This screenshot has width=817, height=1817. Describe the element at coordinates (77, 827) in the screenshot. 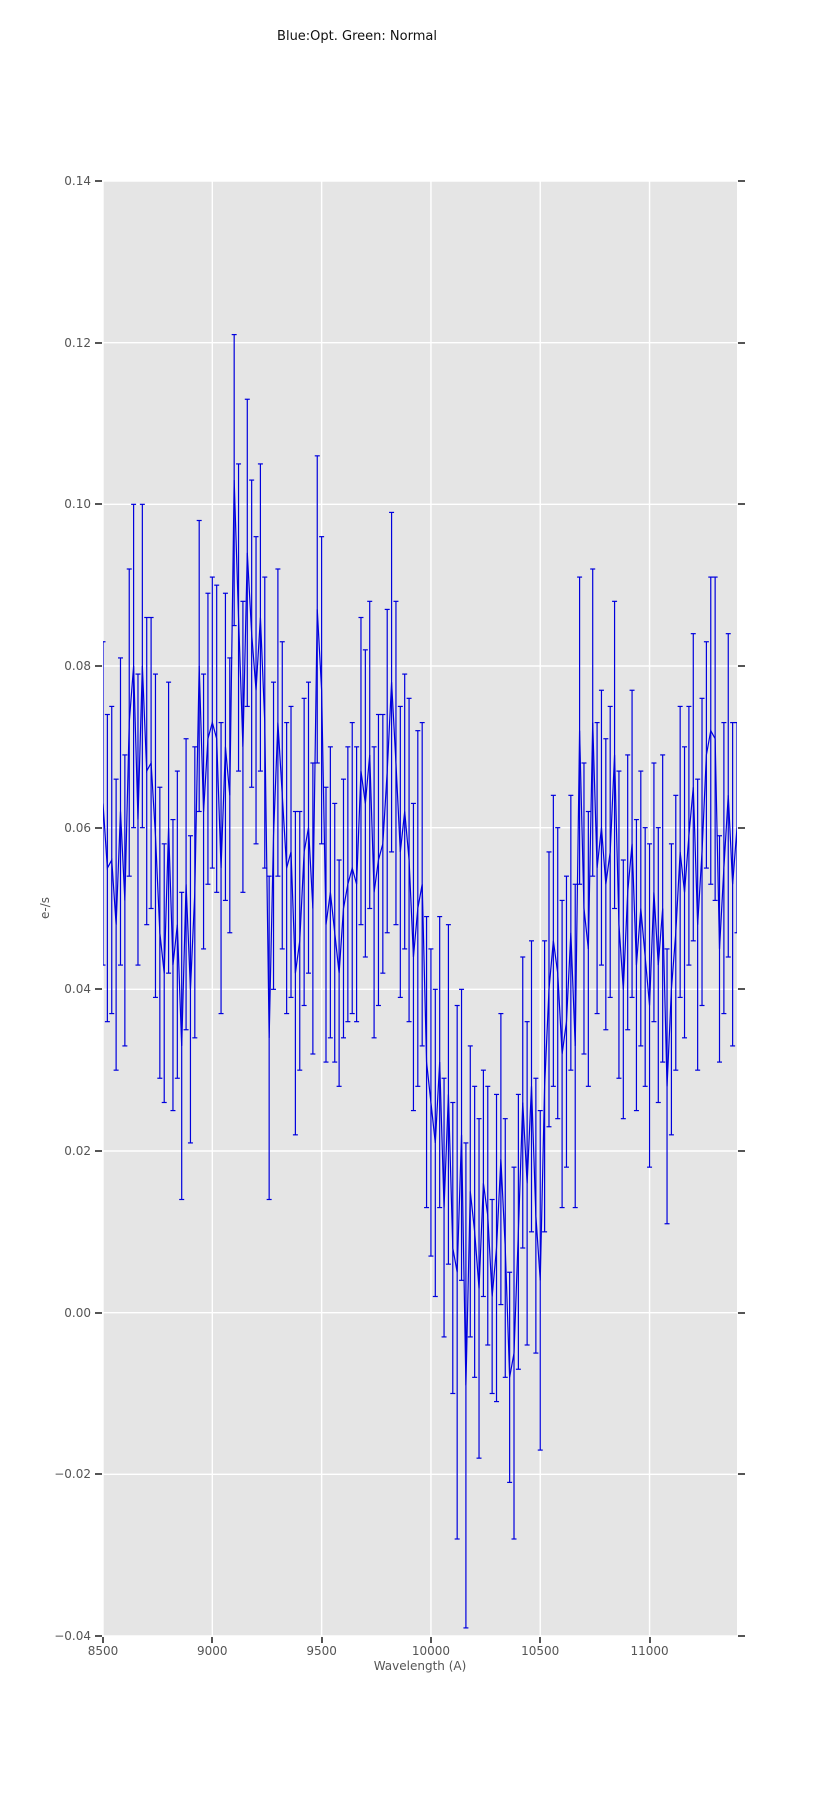

I see `y-tick-label: 0.06` at that location.